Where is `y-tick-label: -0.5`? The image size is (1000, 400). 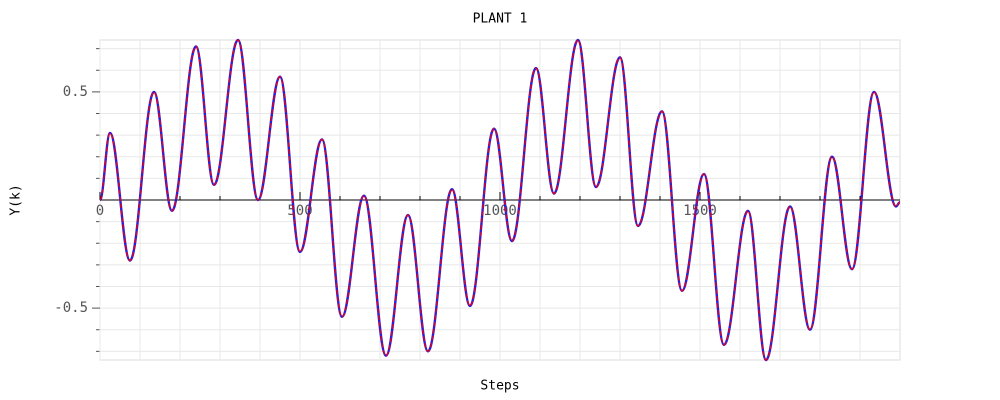
y-tick-label: -0.5 is located at coordinates (71, 308).